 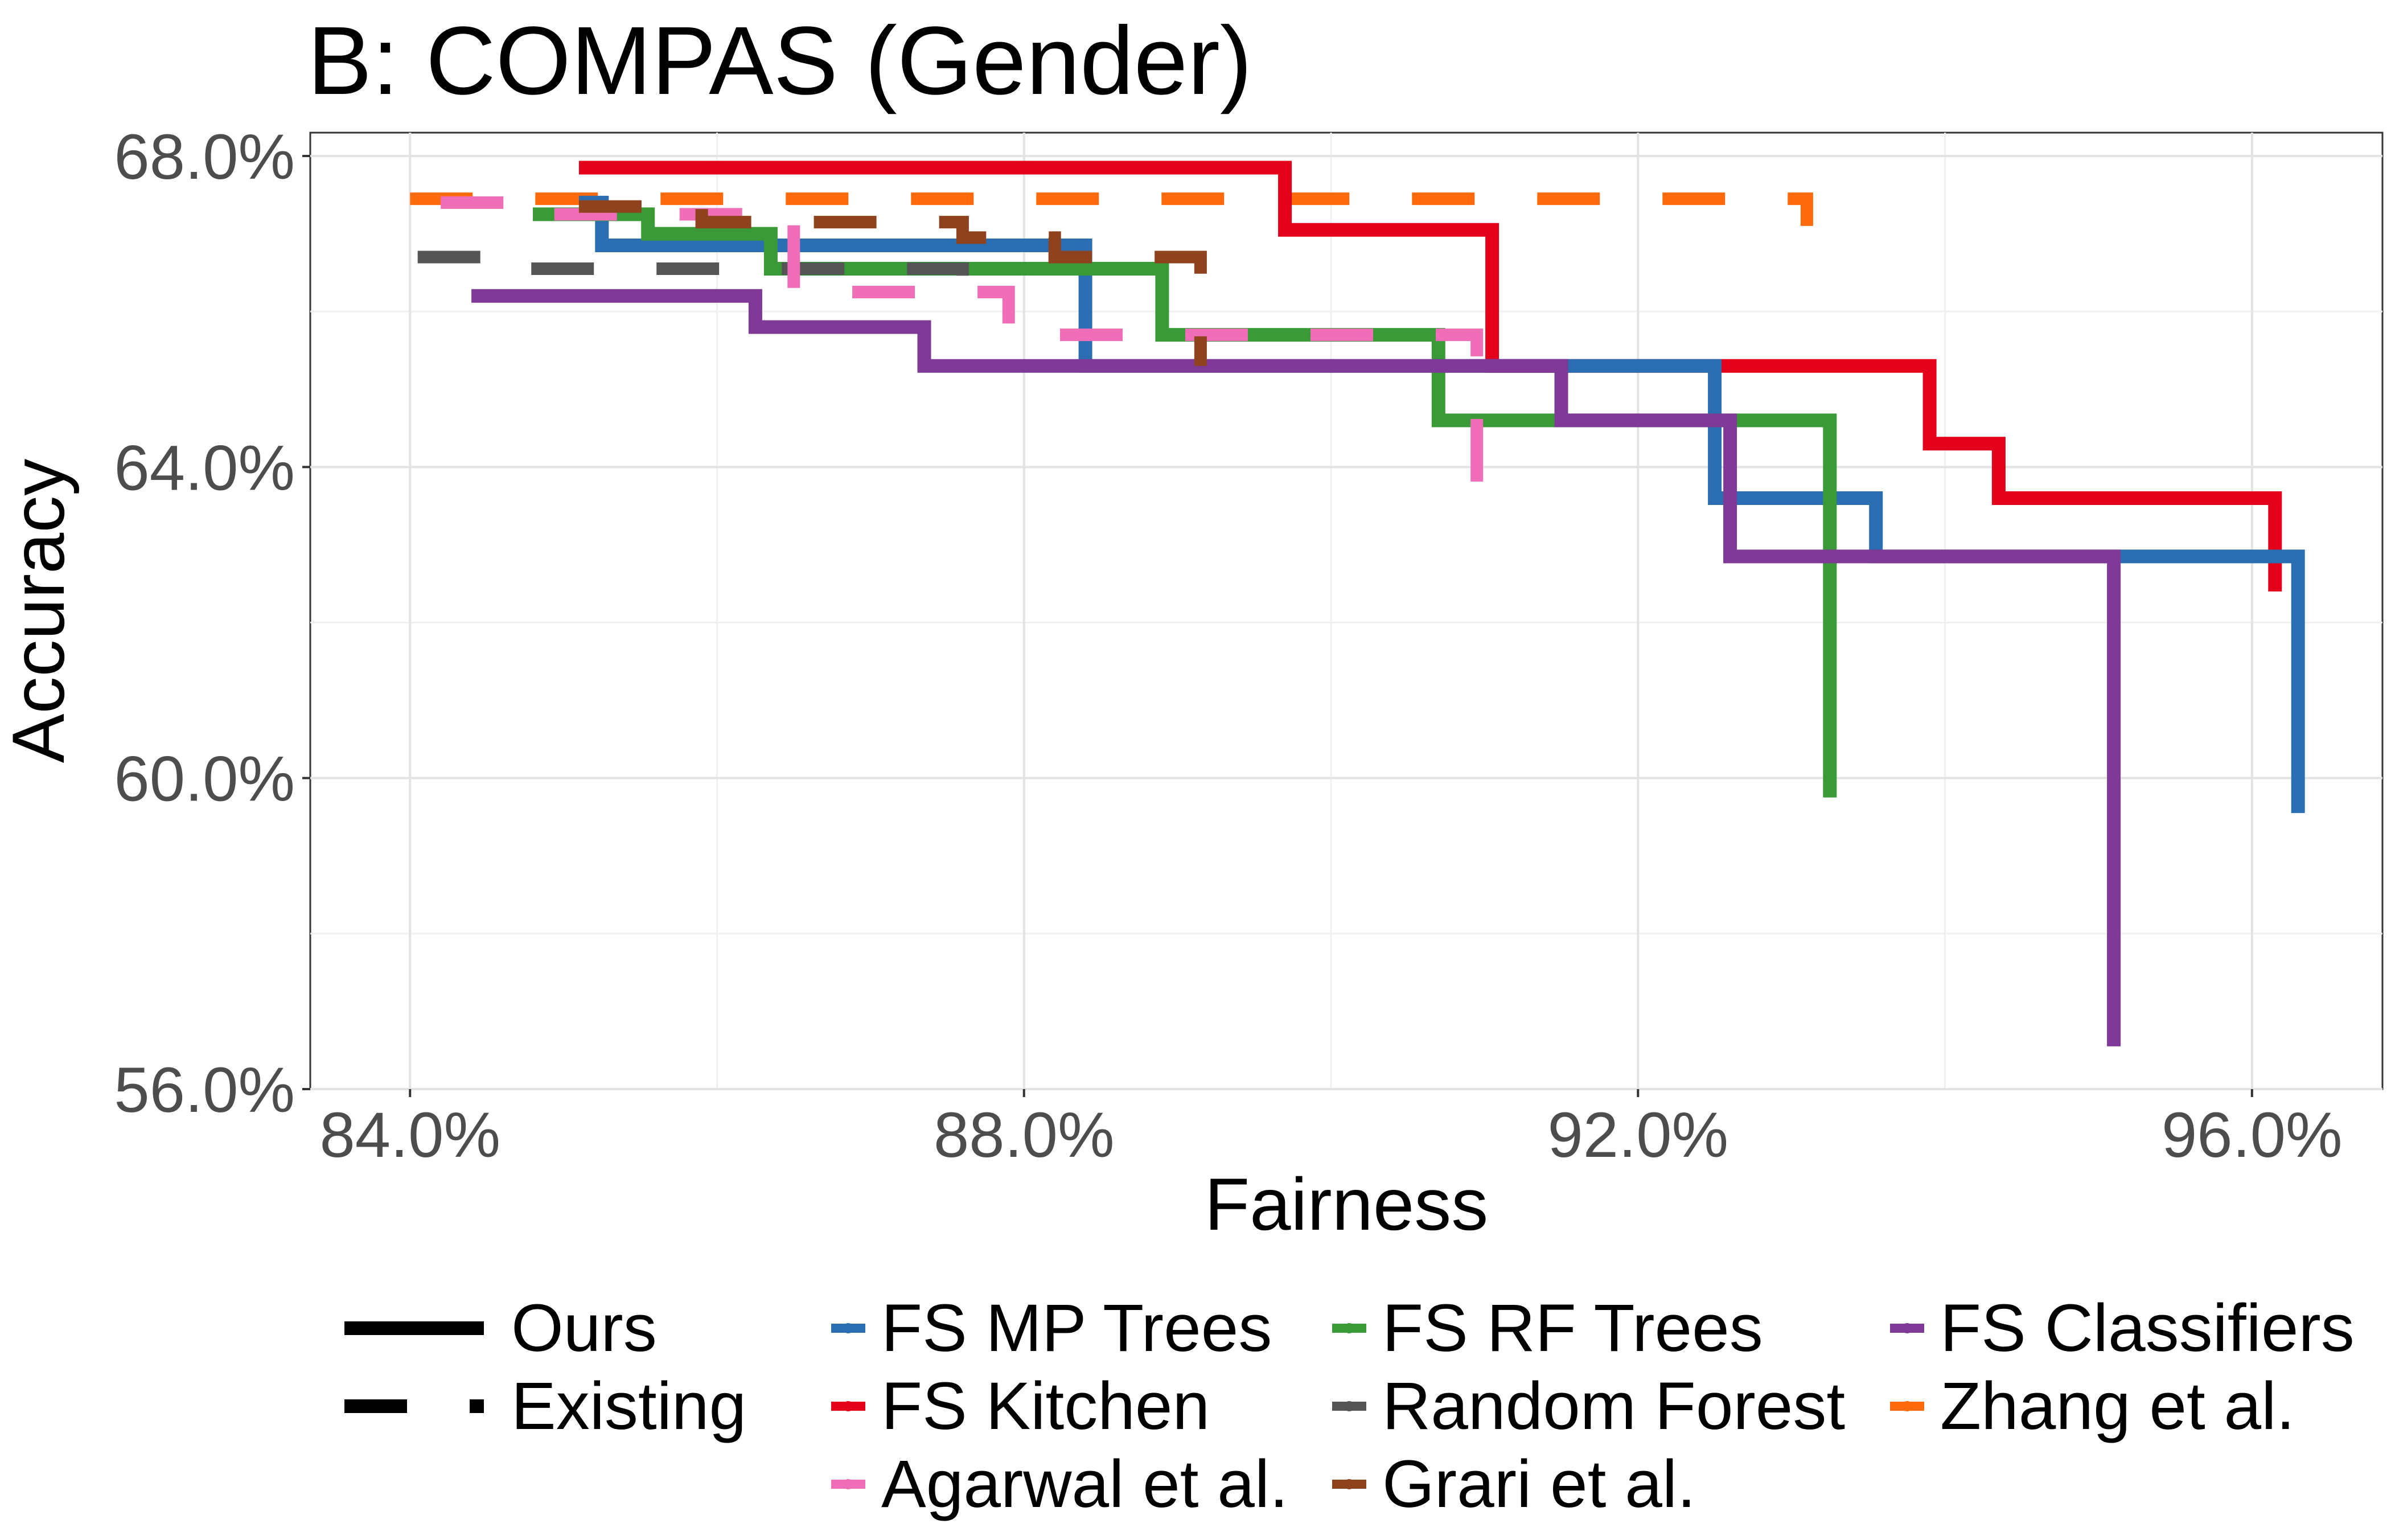 What do you see at coordinates (1613, 1406) in the screenshot?
I see `legend-label-random-forest: Random Forest` at bounding box center [1613, 1406].